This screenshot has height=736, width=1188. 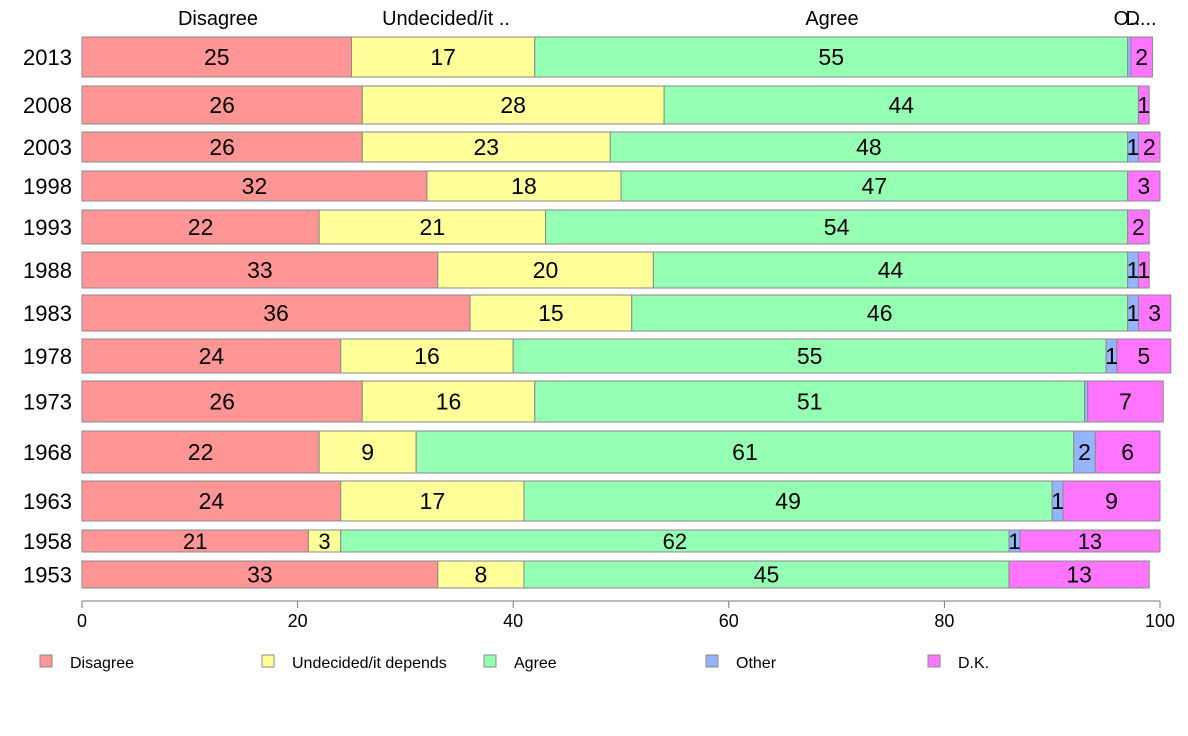 What do you see at coordinates (831, 57) in the screenshot?
I see `data-label-2013-2: 55` at bounding box center [831, 57].